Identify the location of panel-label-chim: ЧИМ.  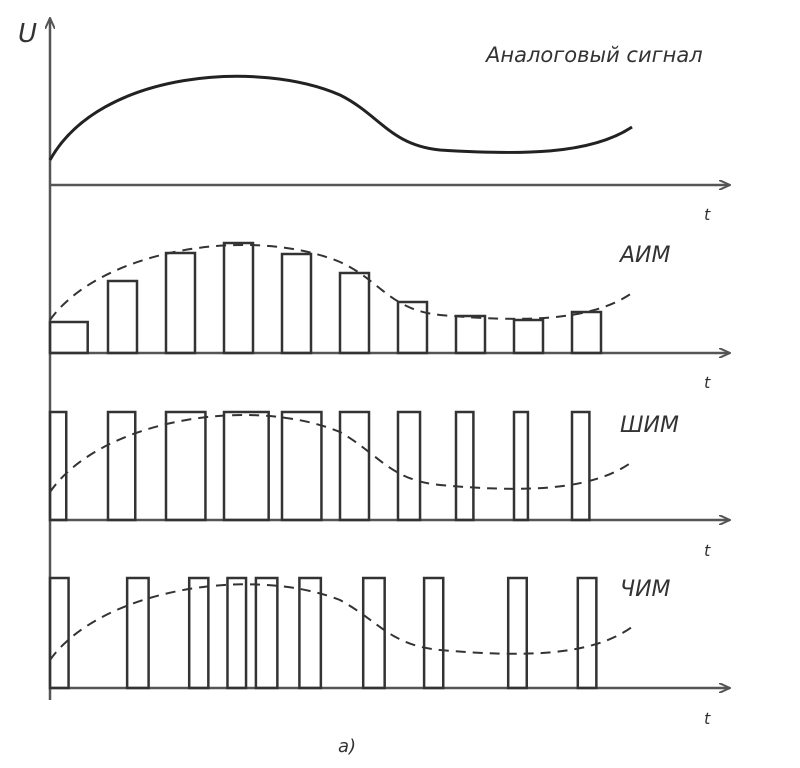
(645, 589).